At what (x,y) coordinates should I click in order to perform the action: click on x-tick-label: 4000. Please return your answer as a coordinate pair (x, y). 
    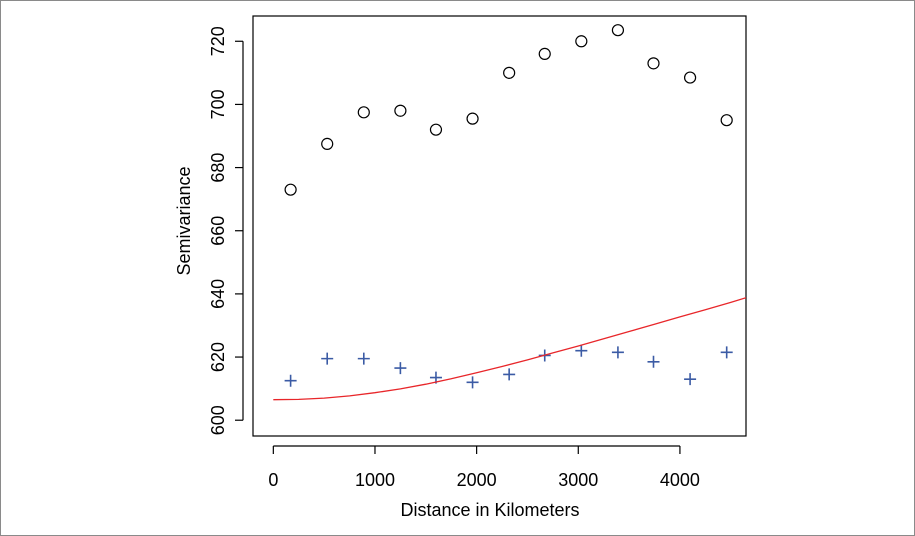
    Looking at the image, I should click on (680, 480).